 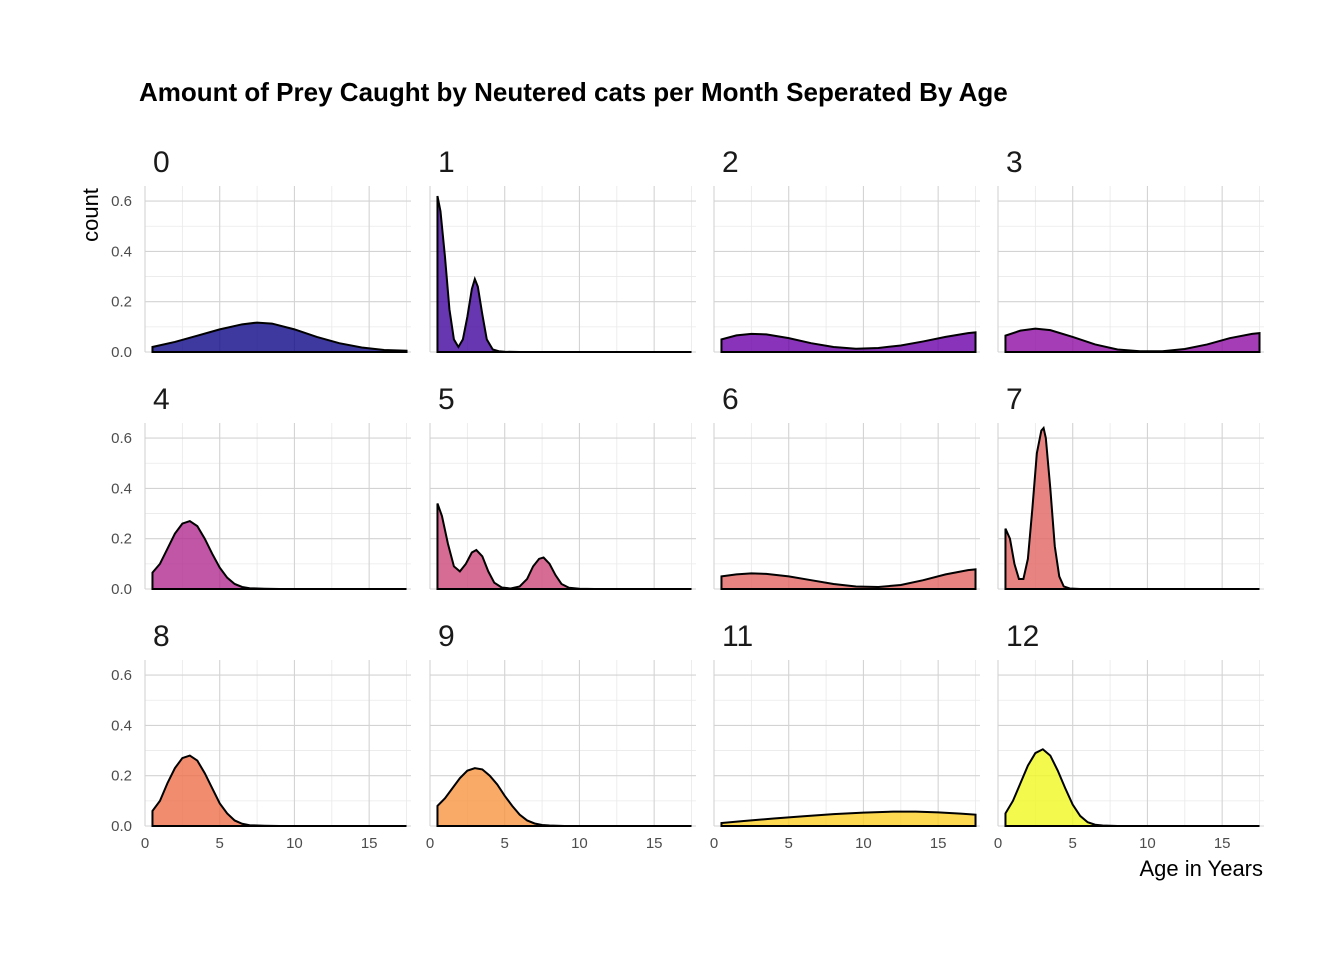 I want to click on facet-label-2: 2, so click(x=730, y=162).